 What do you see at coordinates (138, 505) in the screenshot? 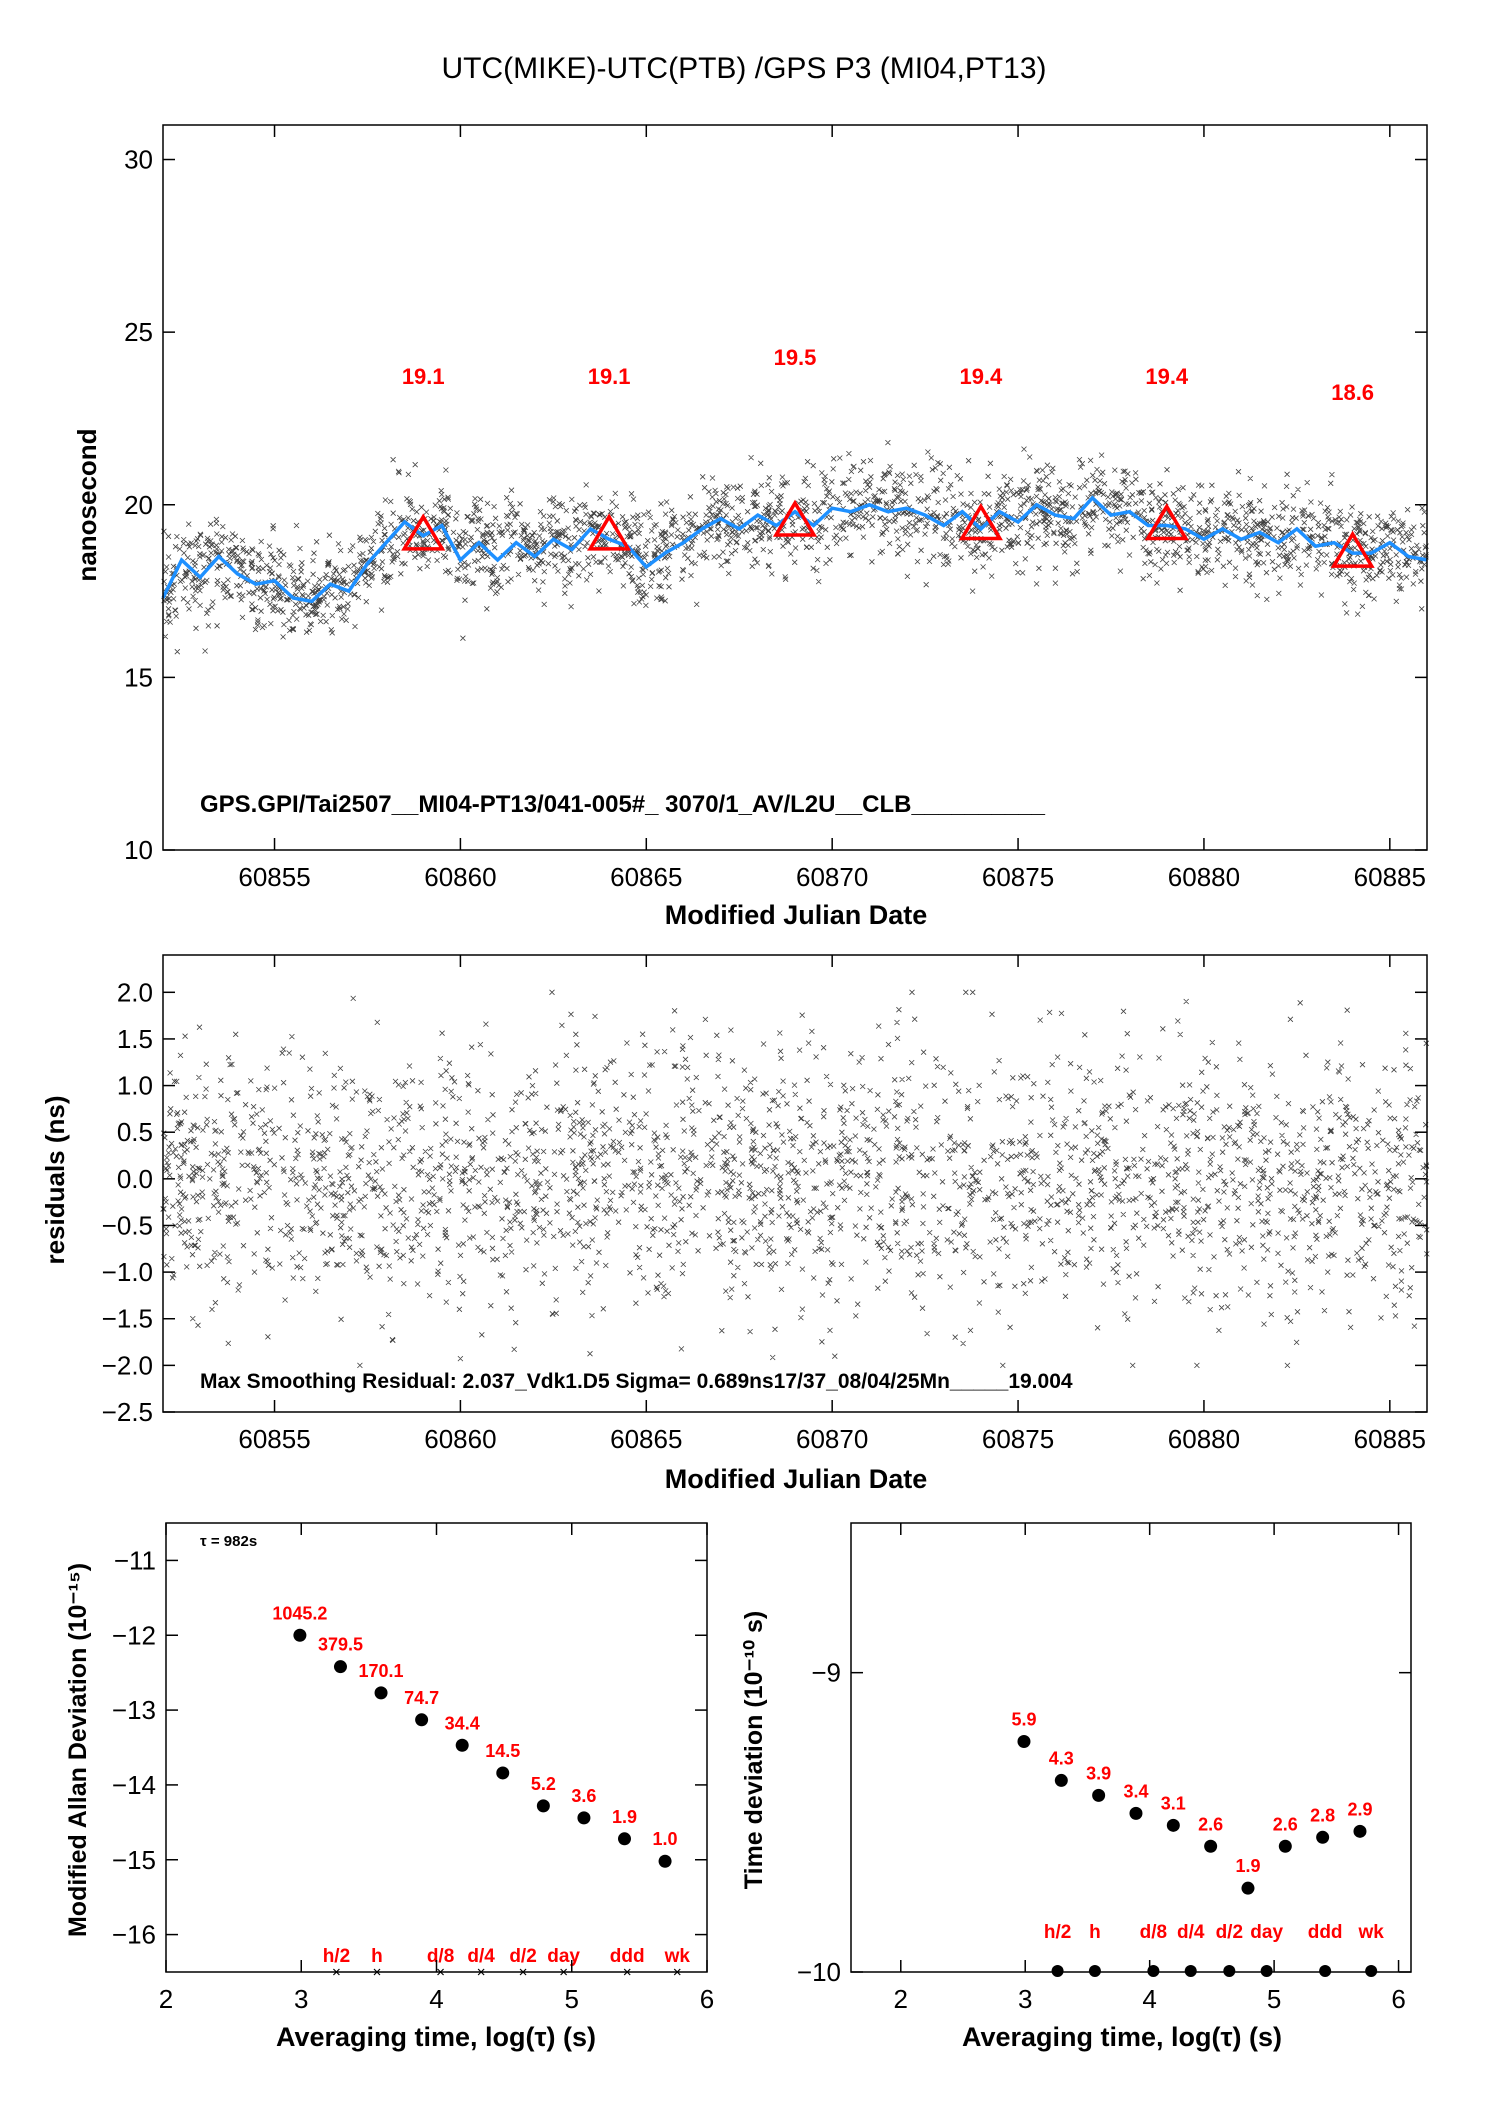
I see `main-ytick-label: 20` at bounding box center [138, 505].